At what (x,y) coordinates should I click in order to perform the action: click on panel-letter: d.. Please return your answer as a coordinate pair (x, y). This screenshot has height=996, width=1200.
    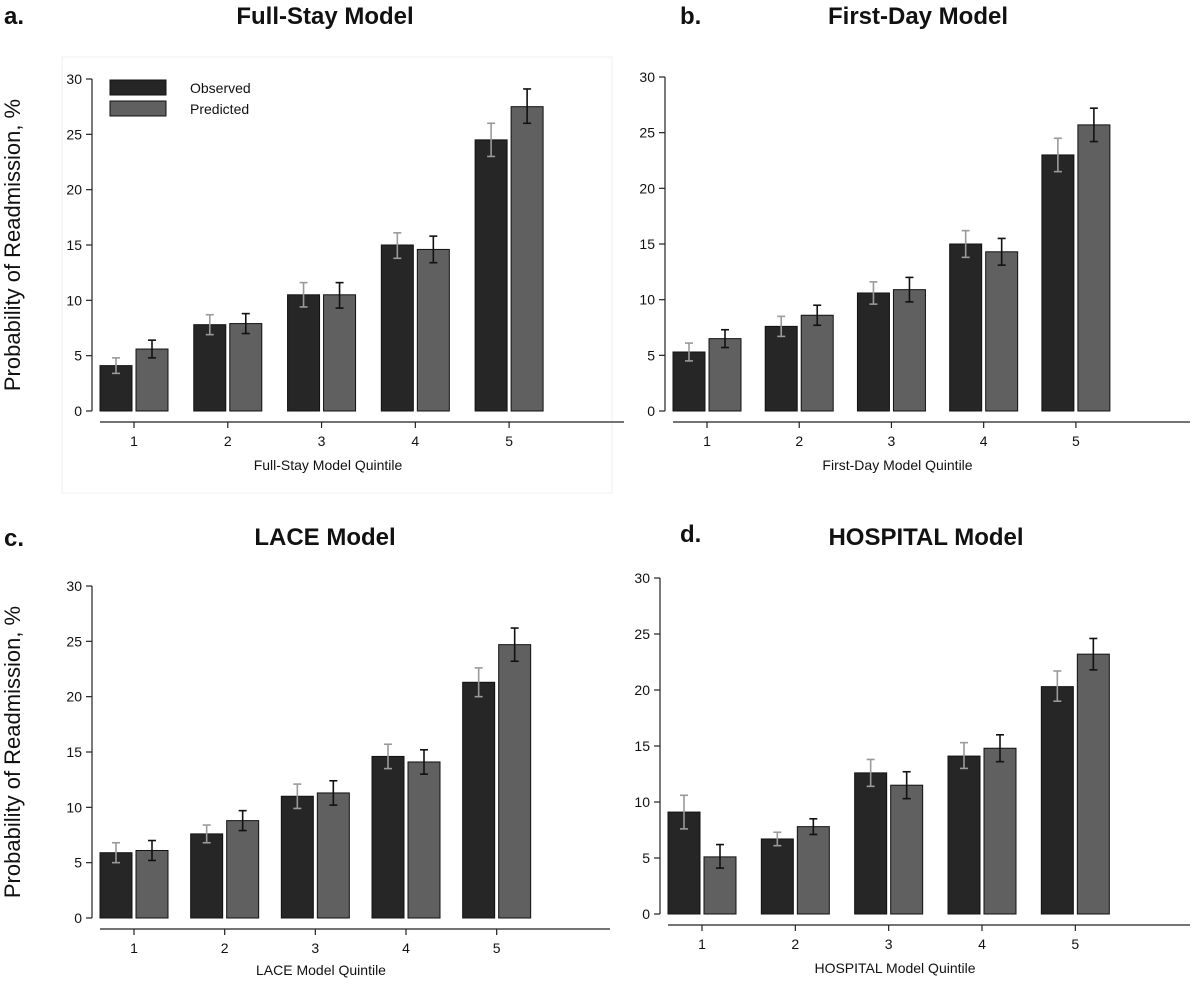
    Looking at the image, I should click on (690, 534).